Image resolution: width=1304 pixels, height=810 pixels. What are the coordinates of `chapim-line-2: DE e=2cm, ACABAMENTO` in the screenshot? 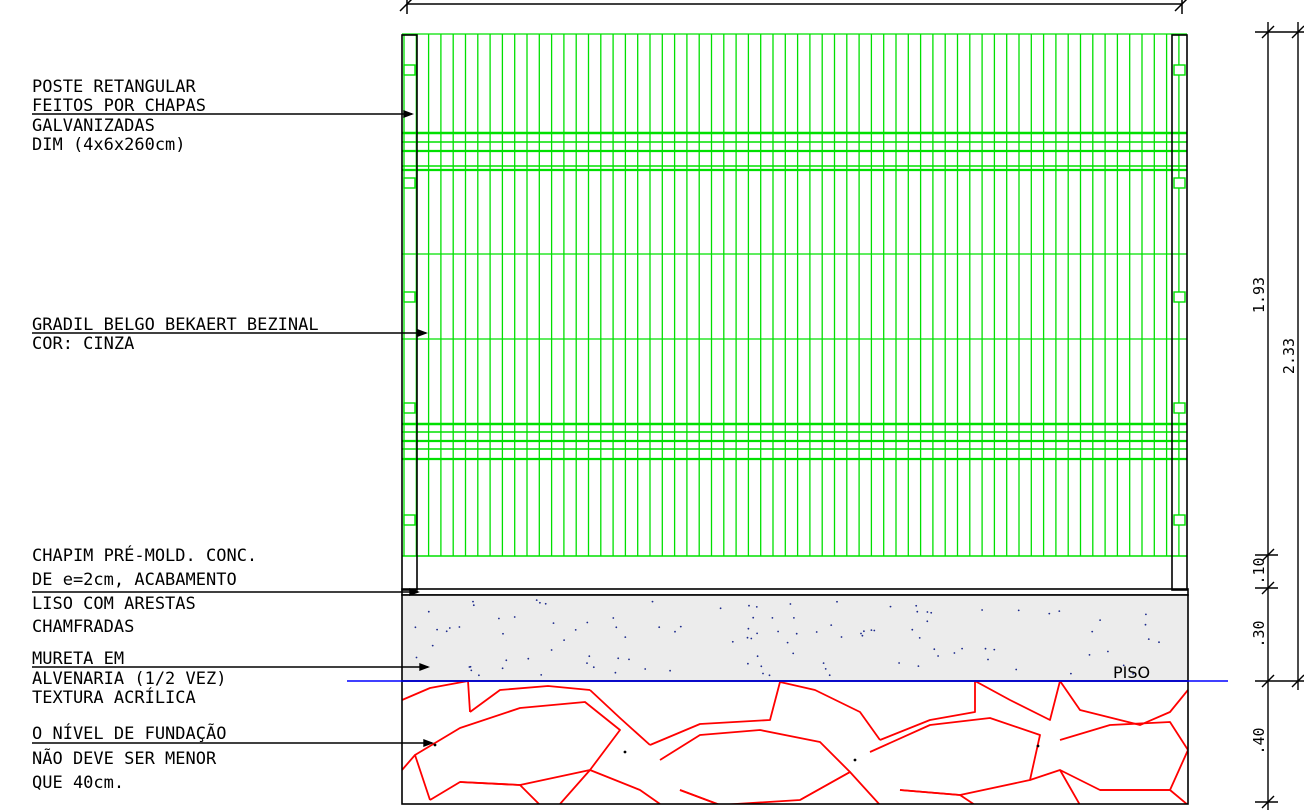 It's located at (134, 580).